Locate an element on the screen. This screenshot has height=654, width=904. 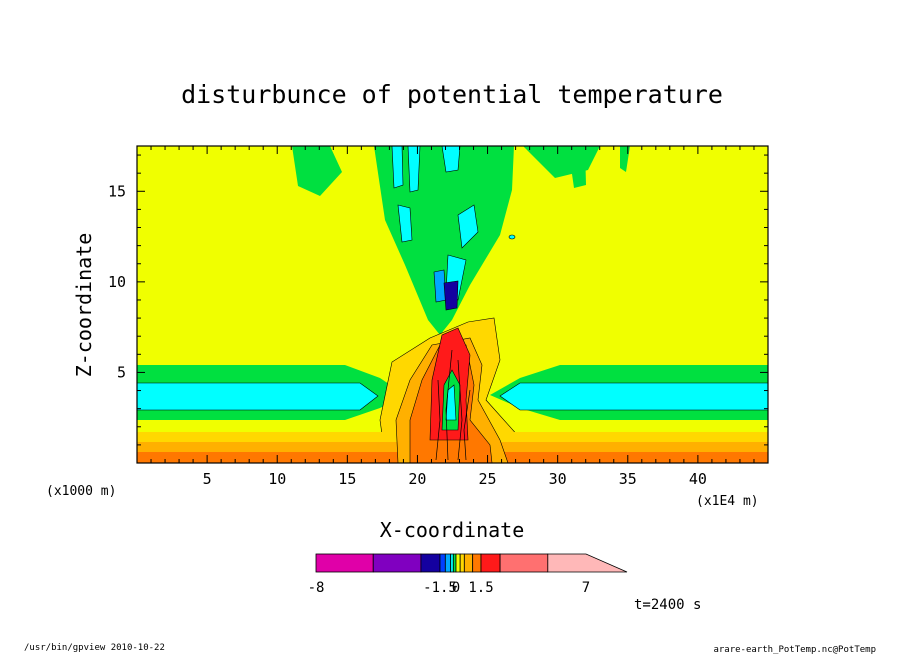
x-axis-unit: (x1E4 m) is located at coordinates (727, 501).